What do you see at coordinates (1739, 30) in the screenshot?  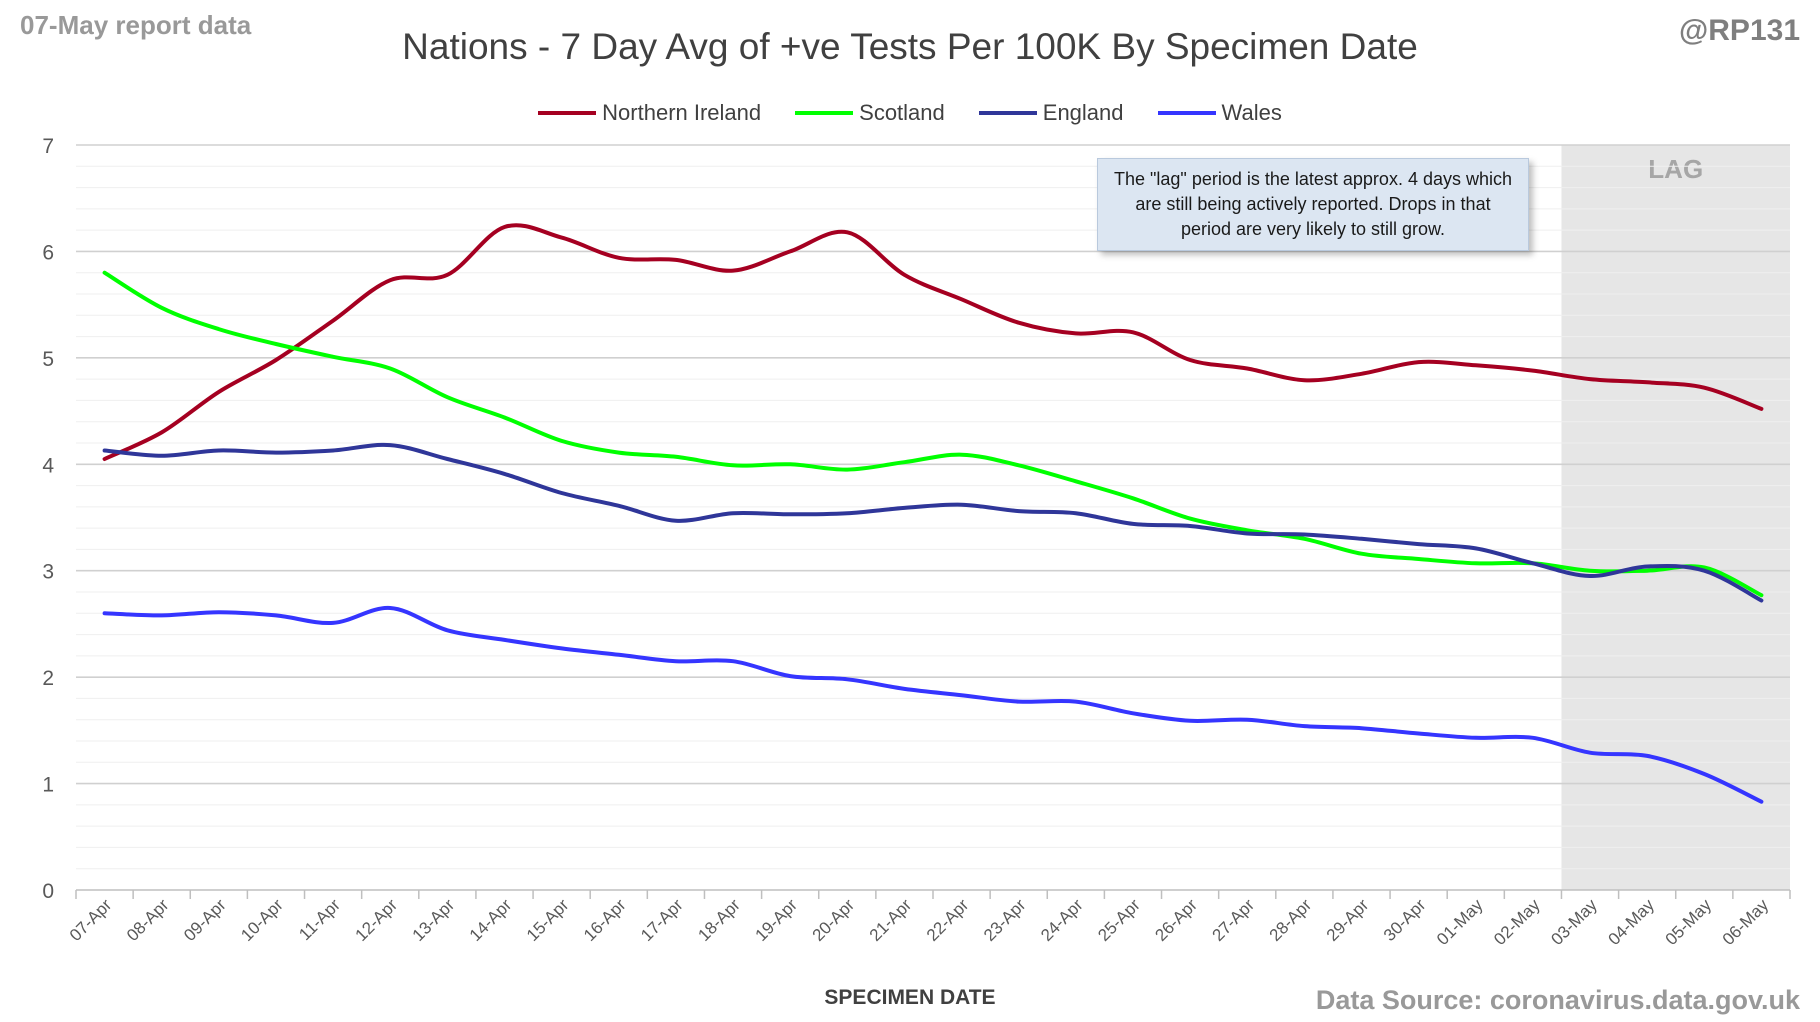 I see `author-handle: @RP131` at bounding box center [1739, 30].